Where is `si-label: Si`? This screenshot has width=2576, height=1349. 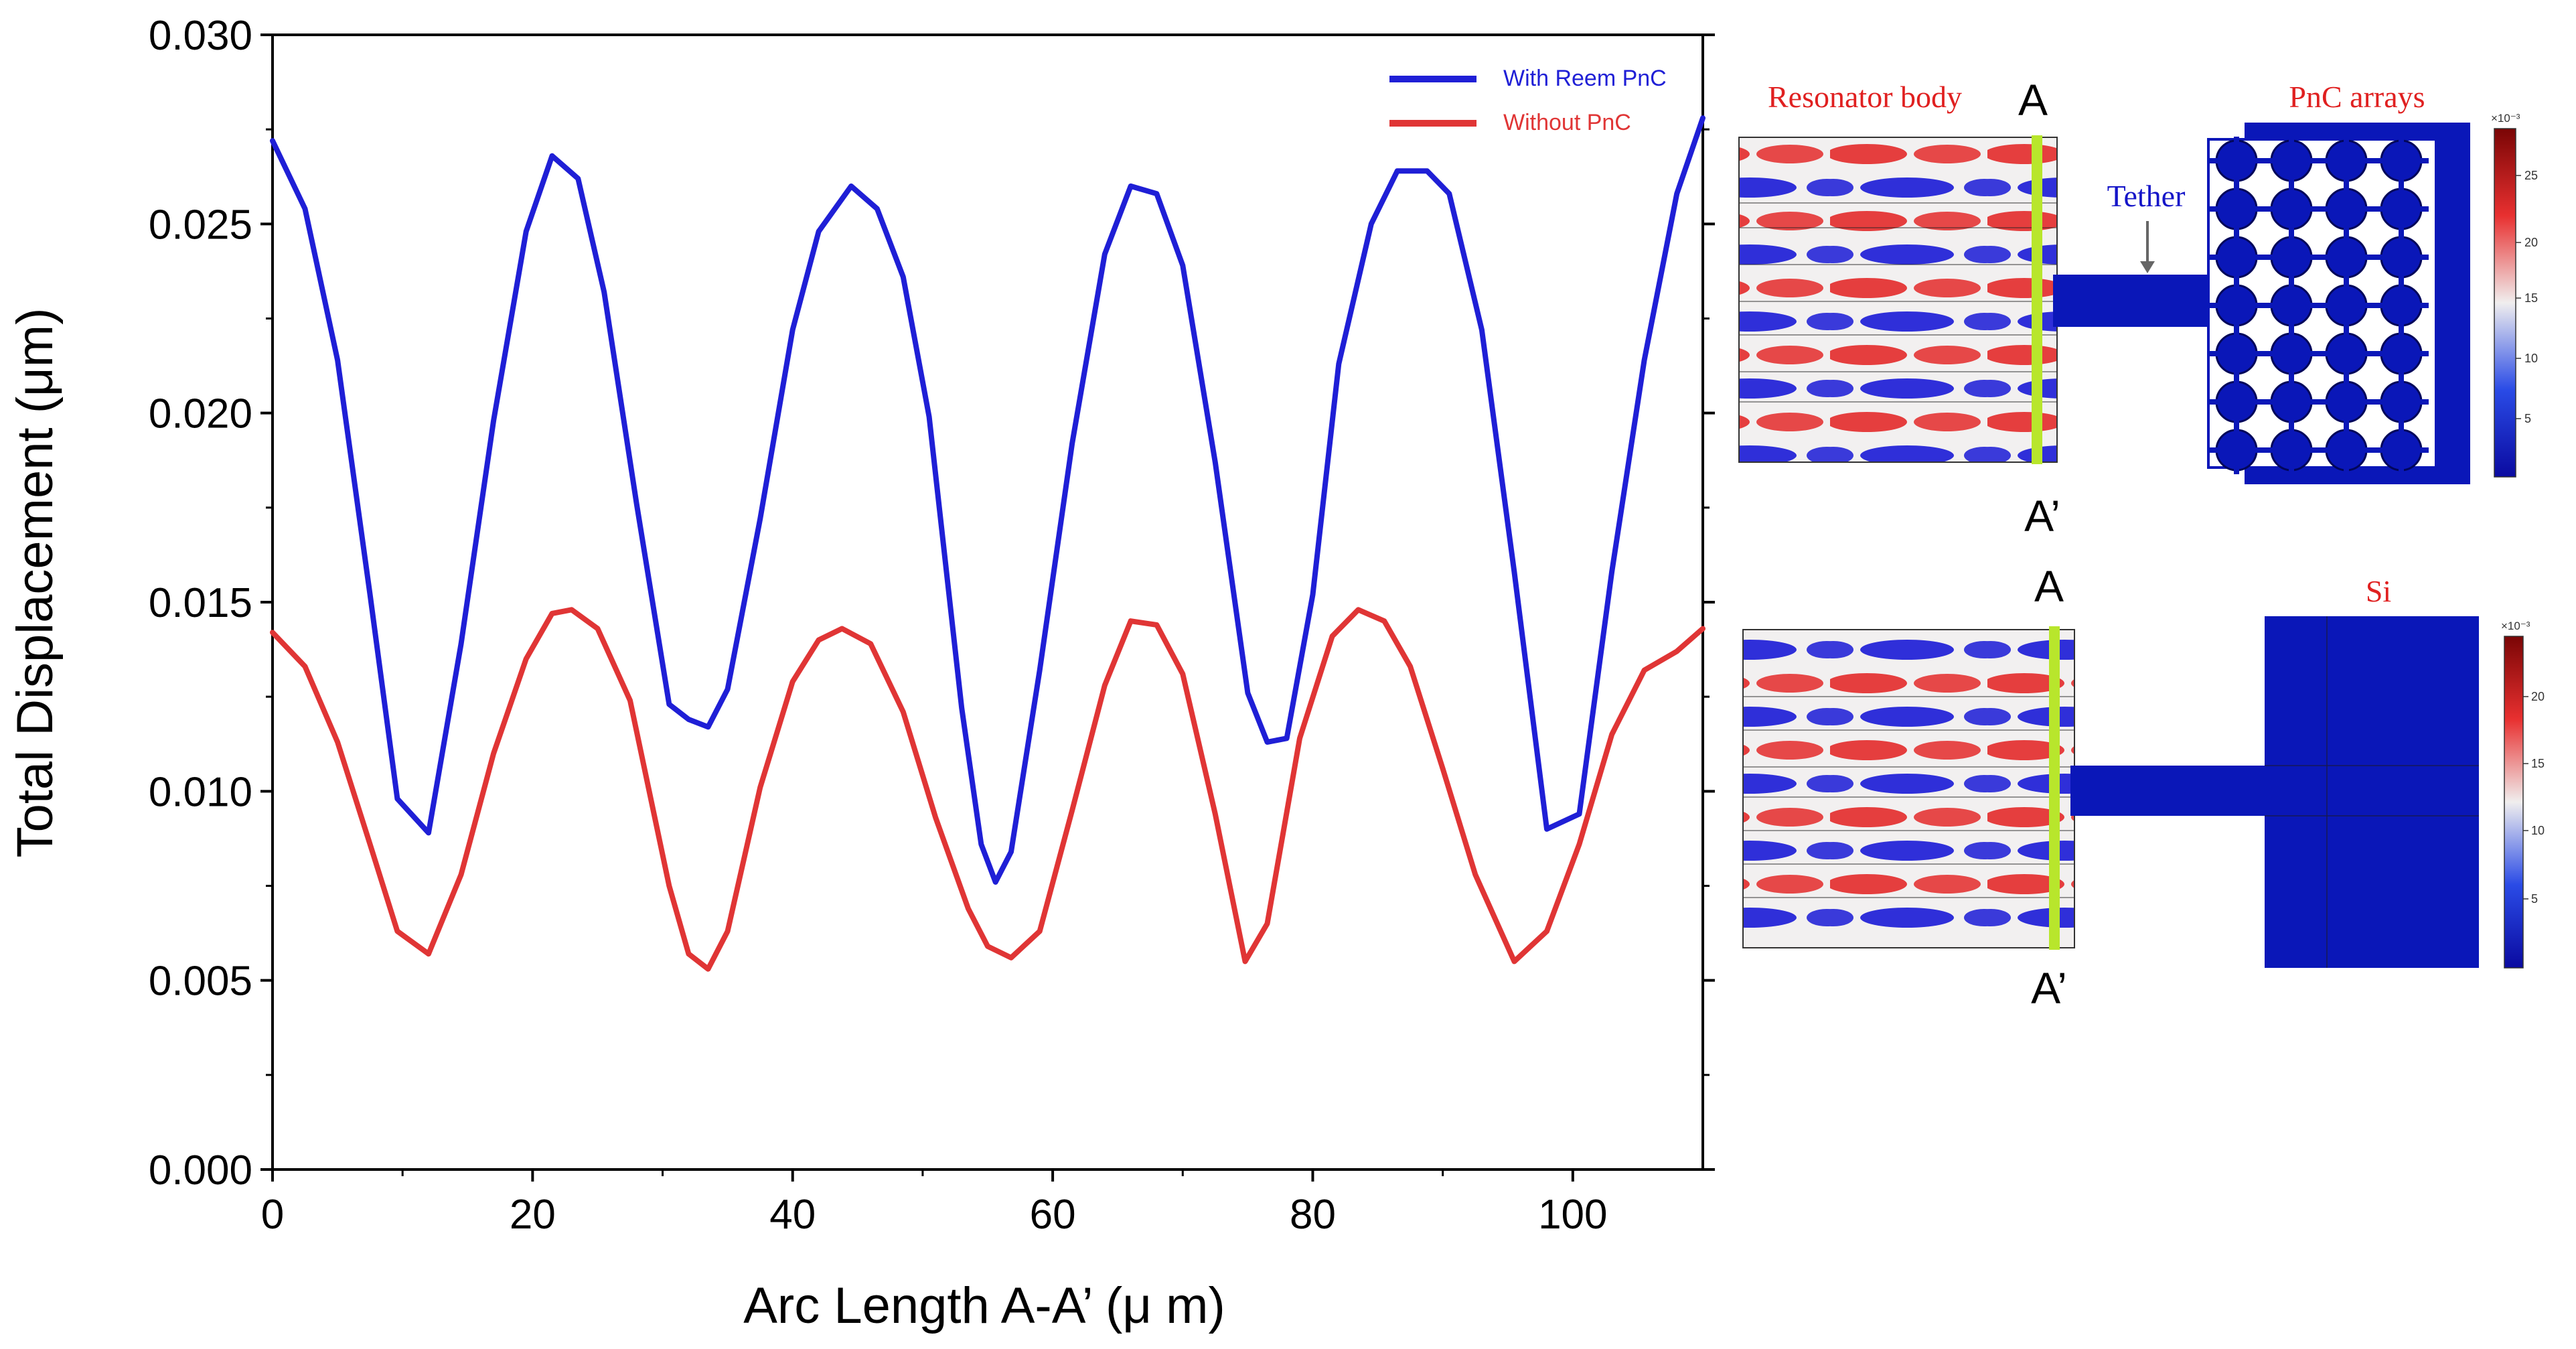 si-label: Si is located at coordinates (2378, 591).